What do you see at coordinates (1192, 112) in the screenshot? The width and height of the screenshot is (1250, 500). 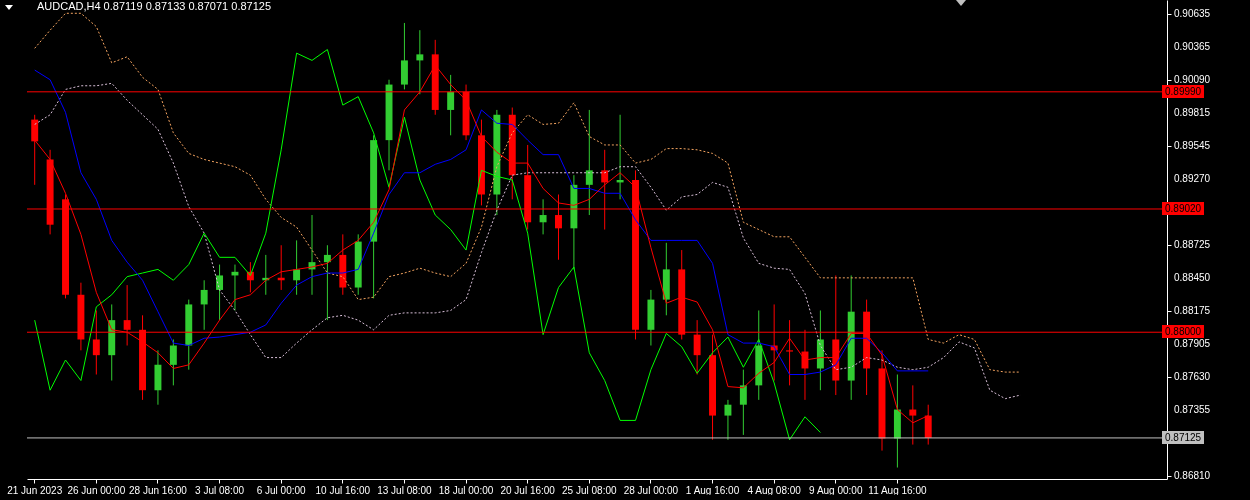 I see `y-tick-label: 0.89815` at bounding box center [1192, 112].